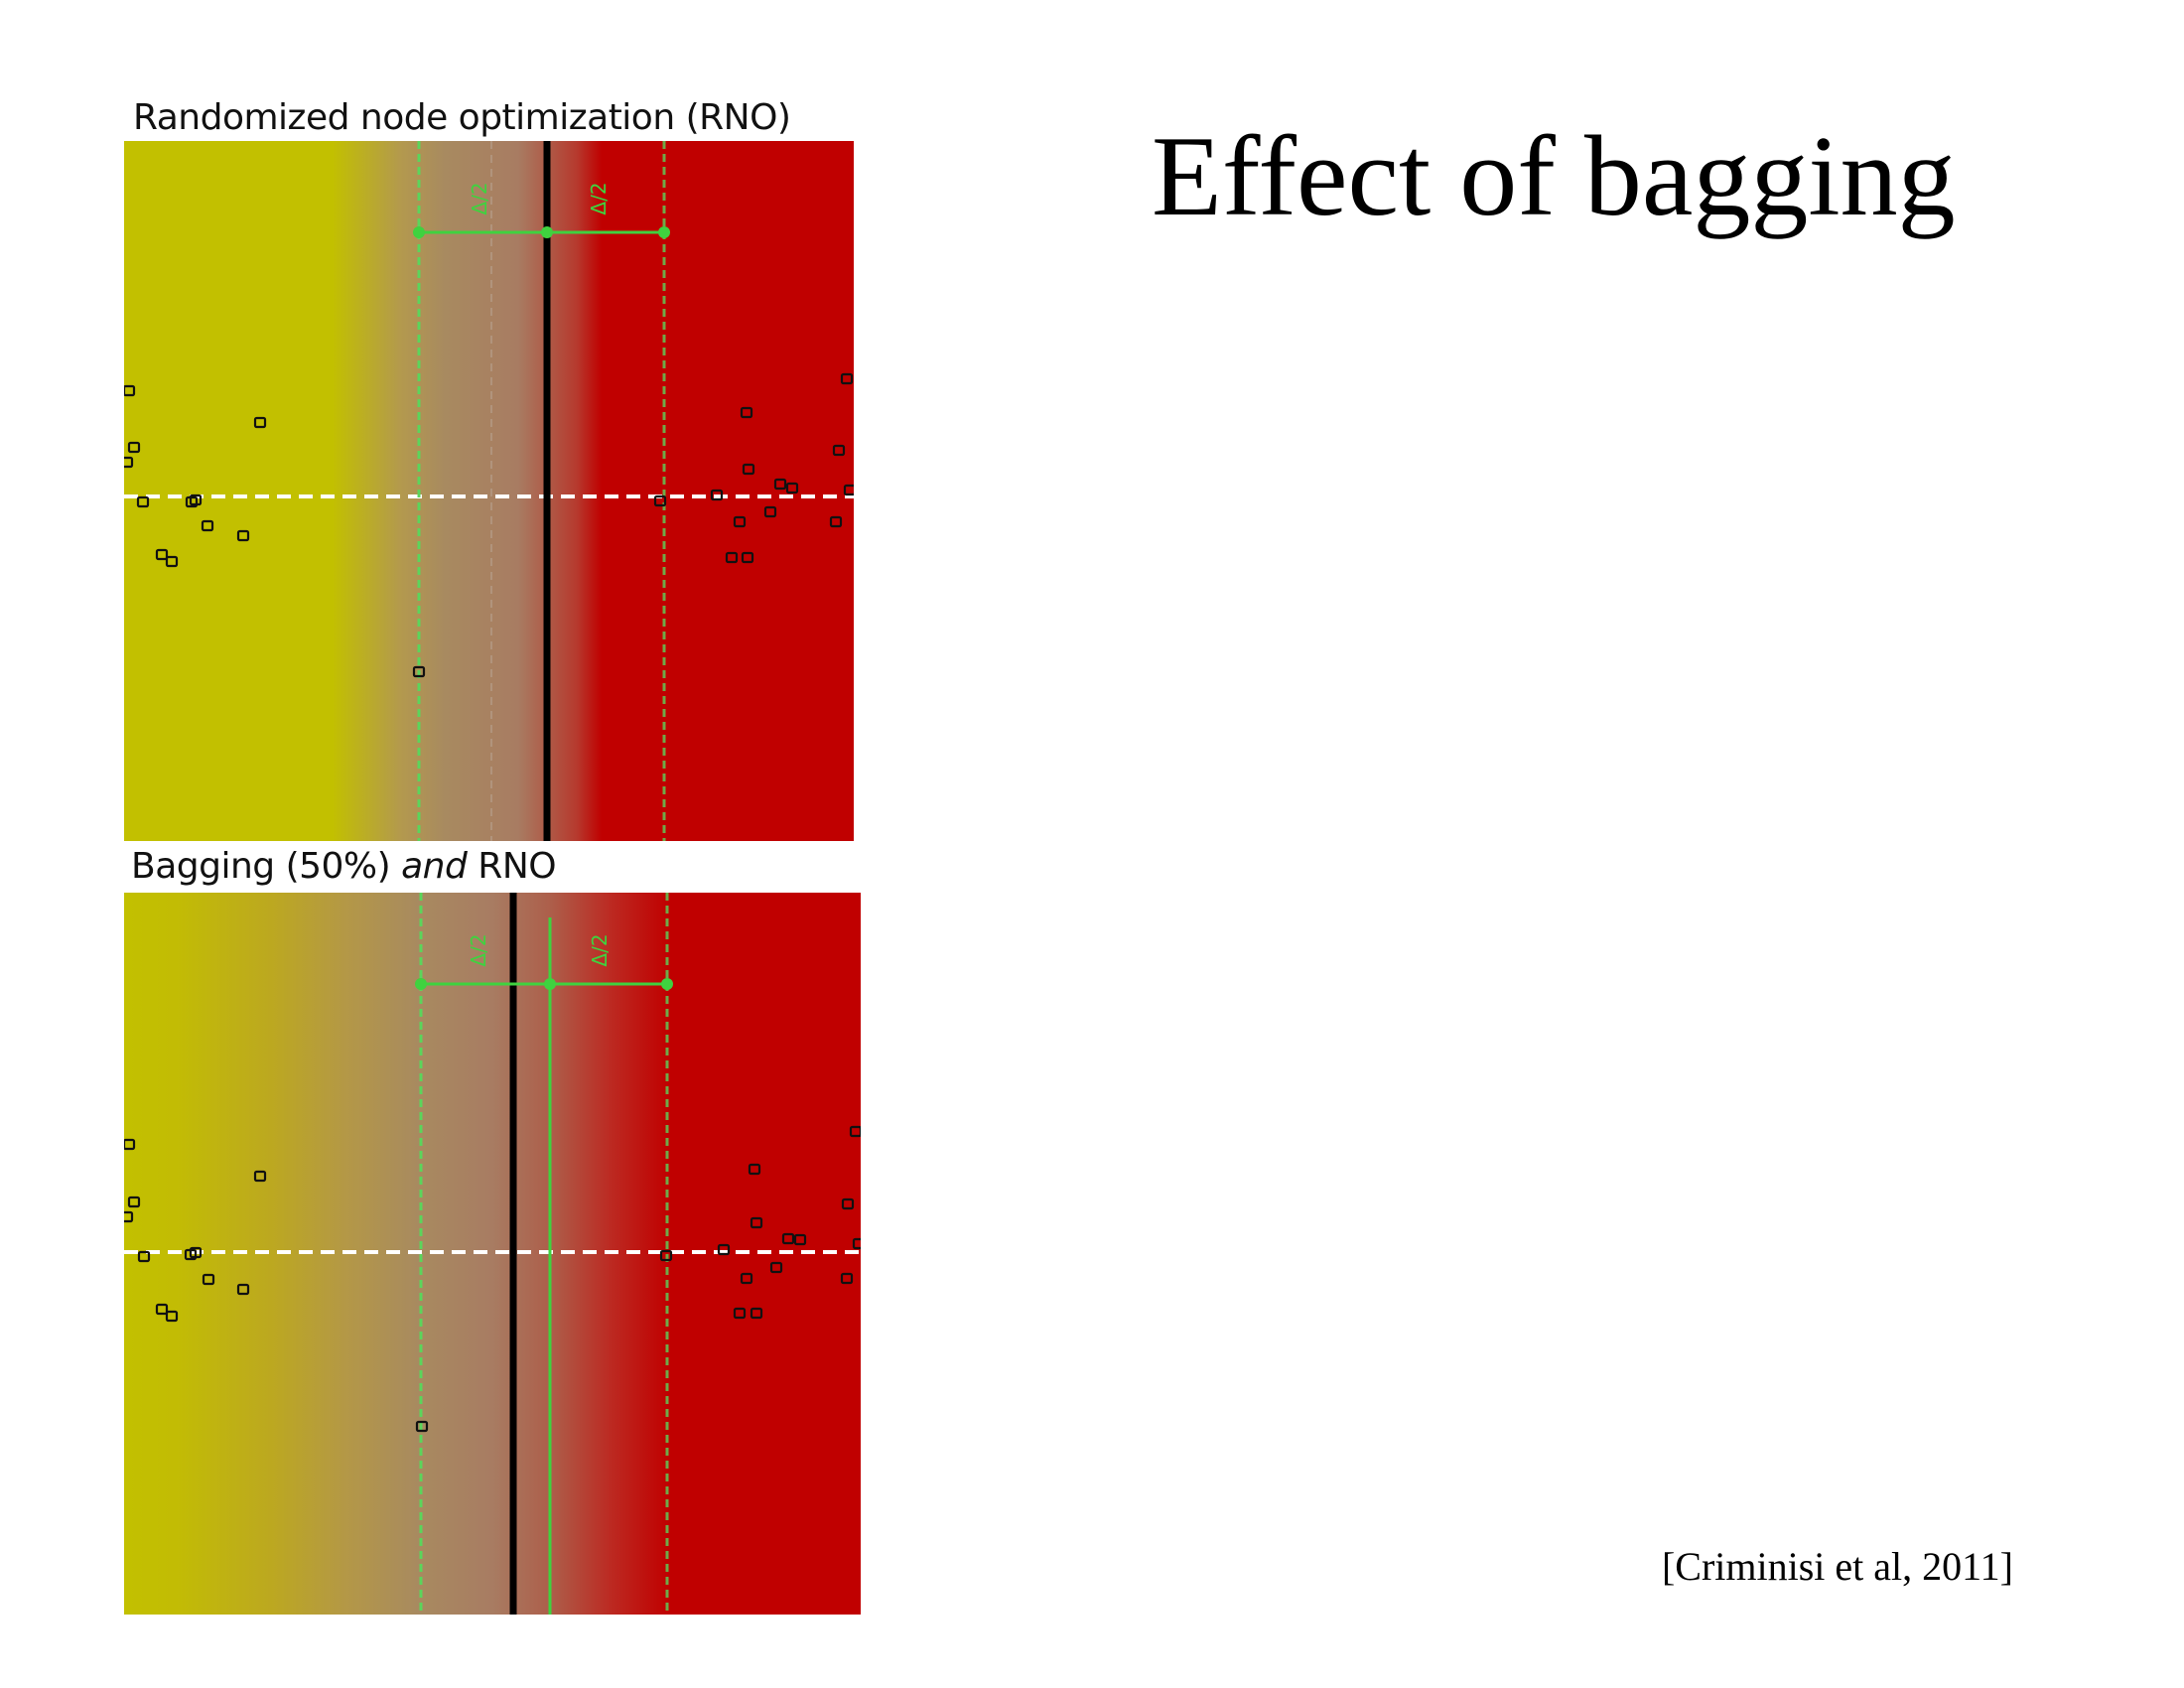 Image resolution: width=2184 pixels, height=1688 pixels. I want to click on slide-title: Effect of bagging, so click(1554, 176).